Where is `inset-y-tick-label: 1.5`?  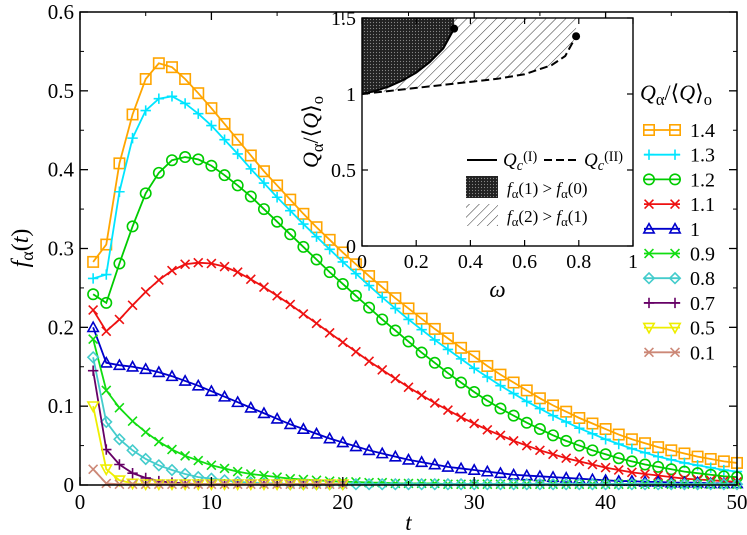
inset-y-tick-label: 1.5 is located at coordinates (343, 19).